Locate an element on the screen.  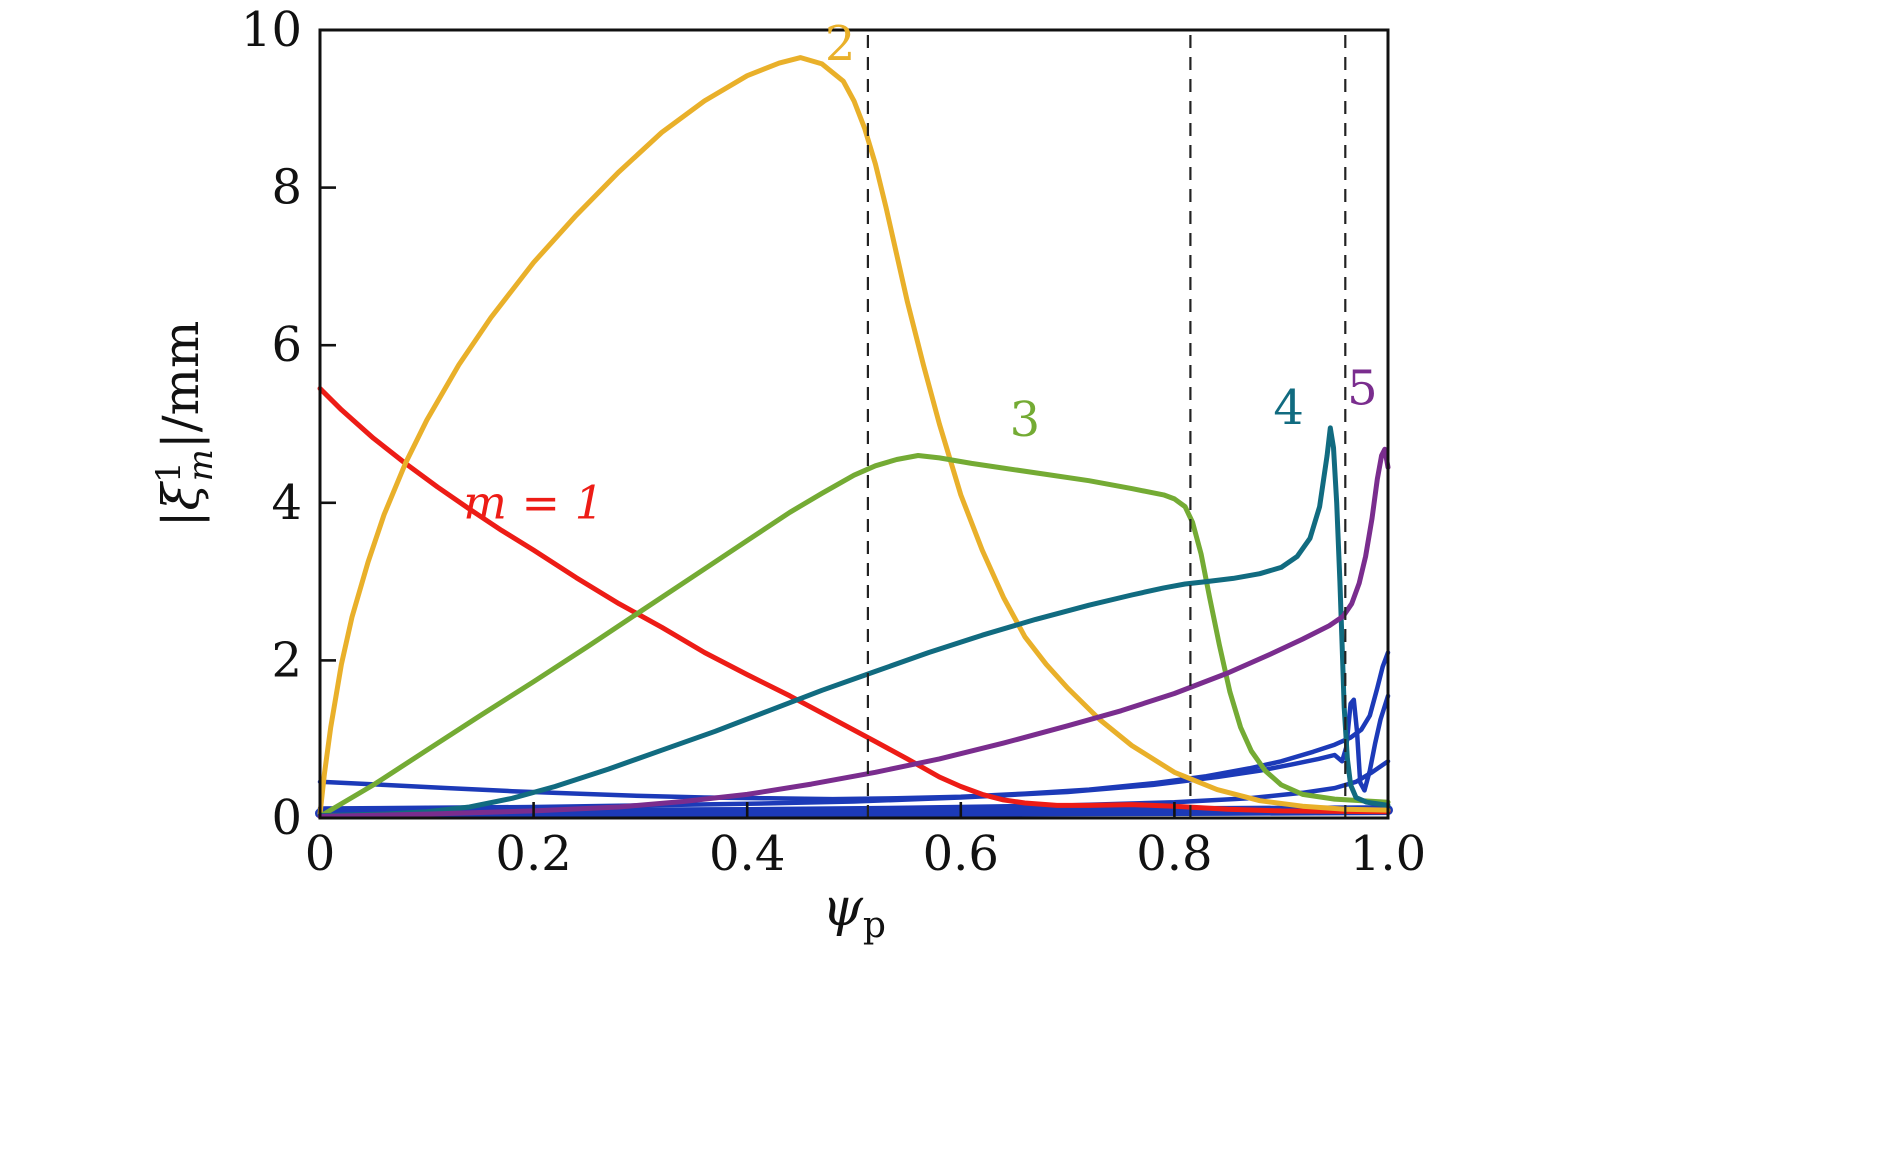
x-axis: 0 0.2 0.4 0.6 0.8 1.0 is located at coordinates (865, 842).